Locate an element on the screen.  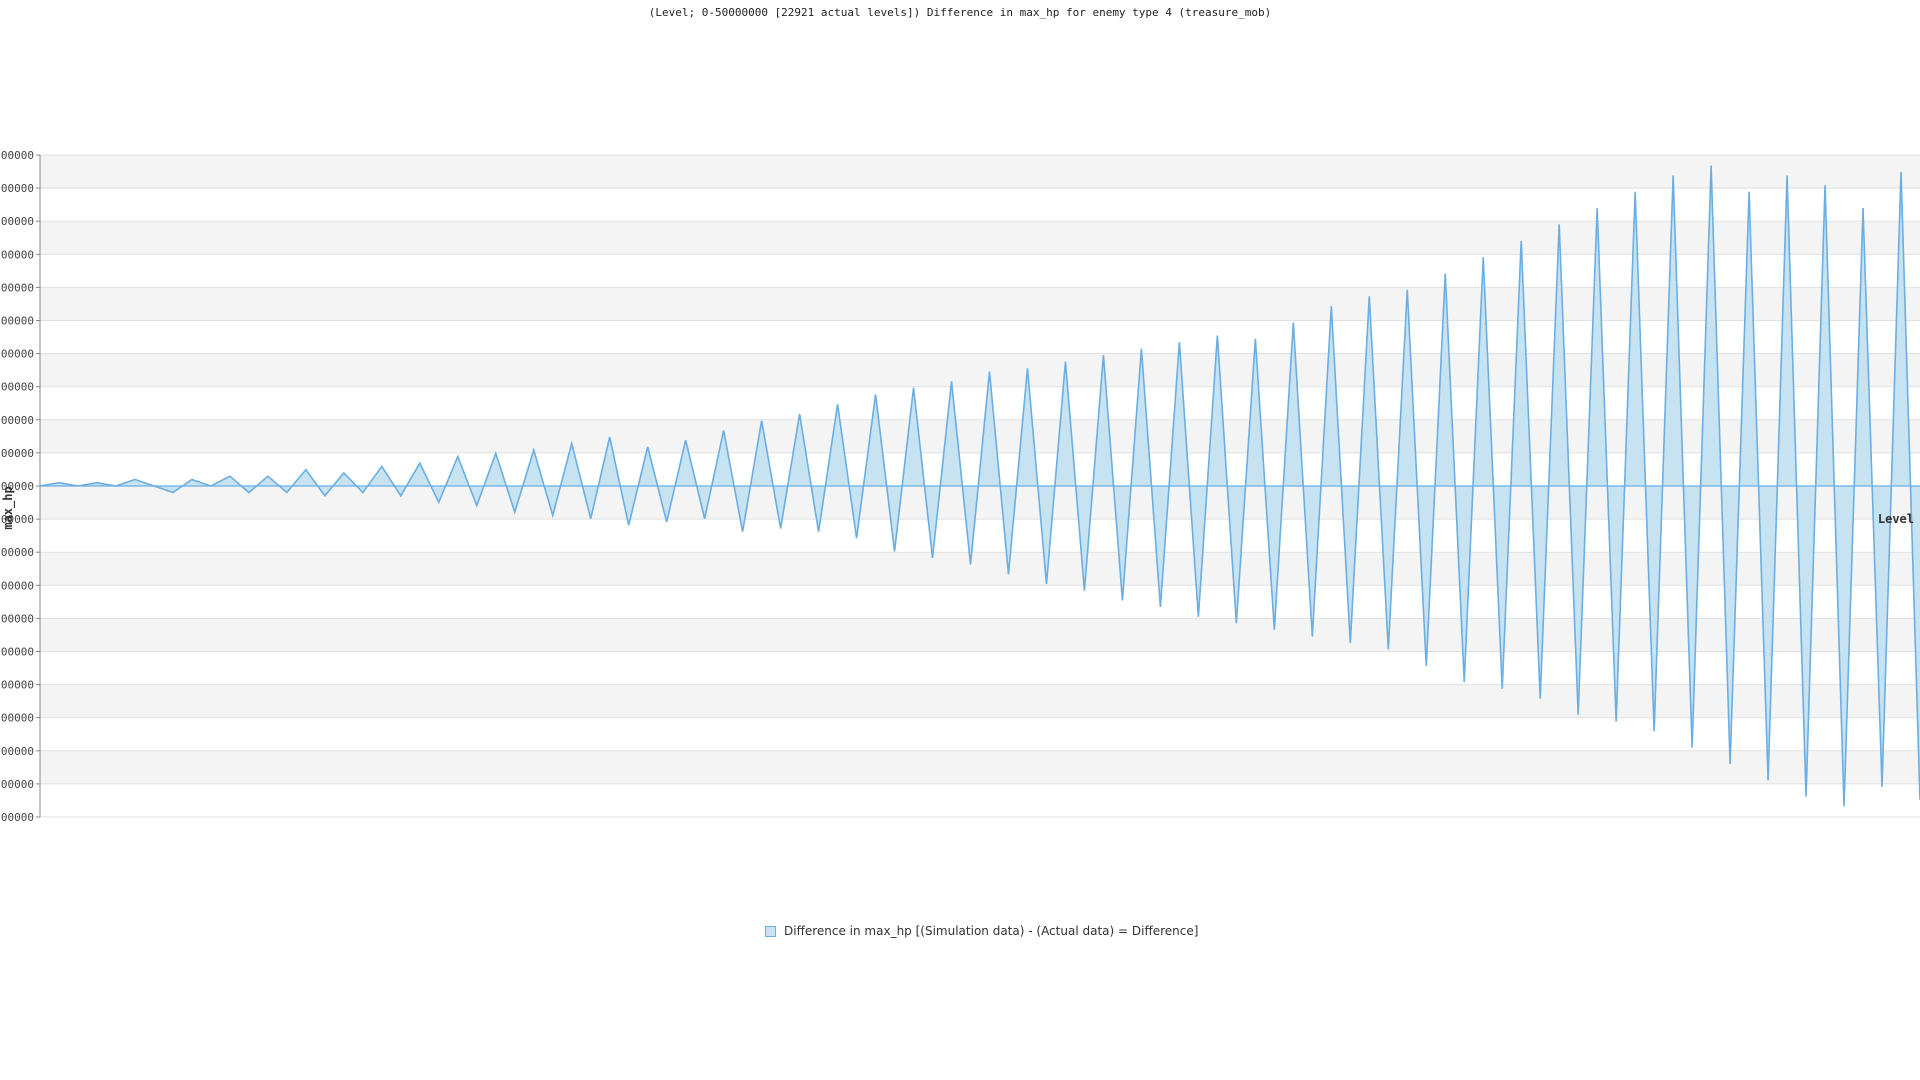
y-axis-title: max_hp is located at coordinates (8, 507).